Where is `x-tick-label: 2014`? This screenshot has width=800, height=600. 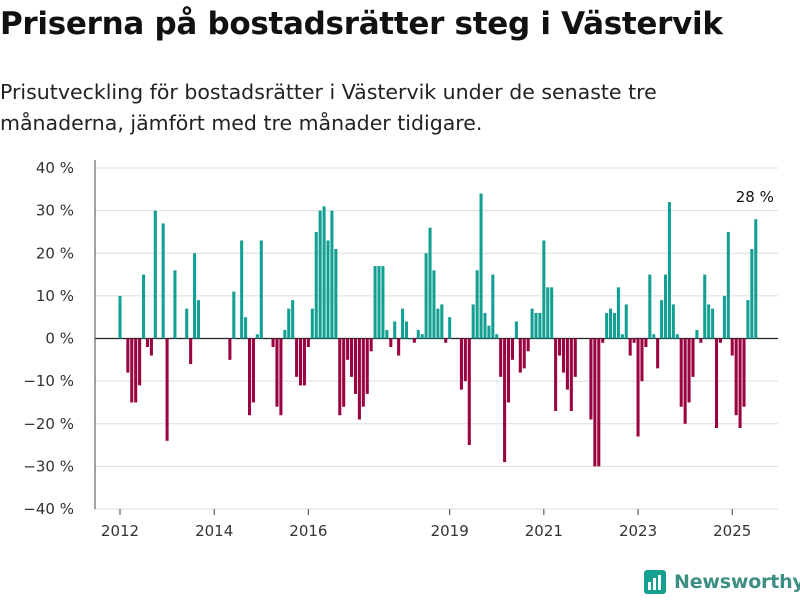
x-tick-label: 2014 is located at coordinates (214, 531).